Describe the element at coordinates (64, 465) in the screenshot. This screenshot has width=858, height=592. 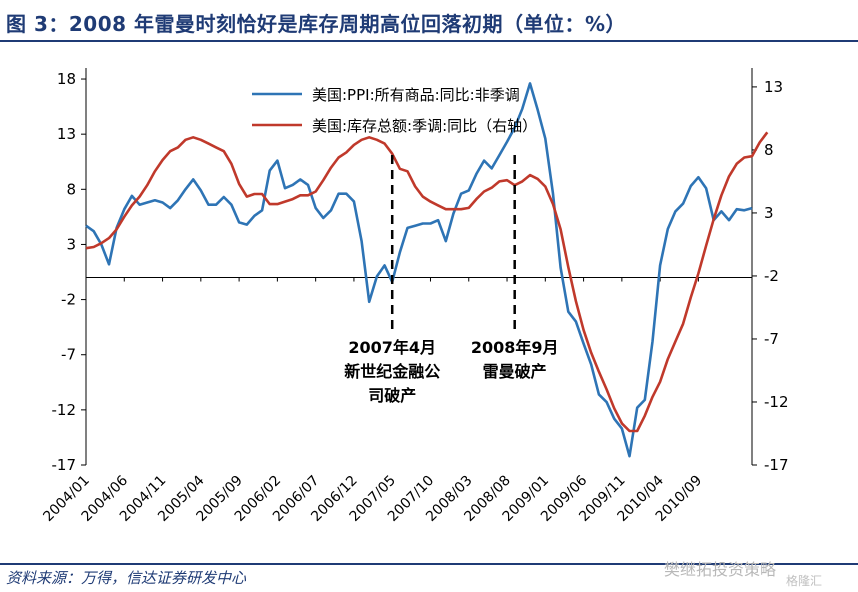
I see `left-tick-label: -17` at that location.